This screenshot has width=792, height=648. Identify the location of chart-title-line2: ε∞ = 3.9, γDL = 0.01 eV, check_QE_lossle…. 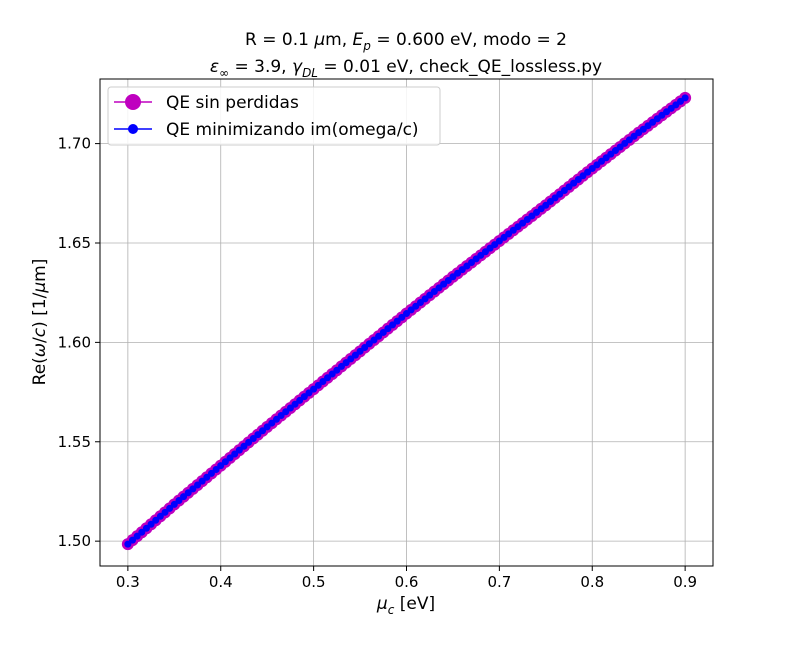
(406, 68).